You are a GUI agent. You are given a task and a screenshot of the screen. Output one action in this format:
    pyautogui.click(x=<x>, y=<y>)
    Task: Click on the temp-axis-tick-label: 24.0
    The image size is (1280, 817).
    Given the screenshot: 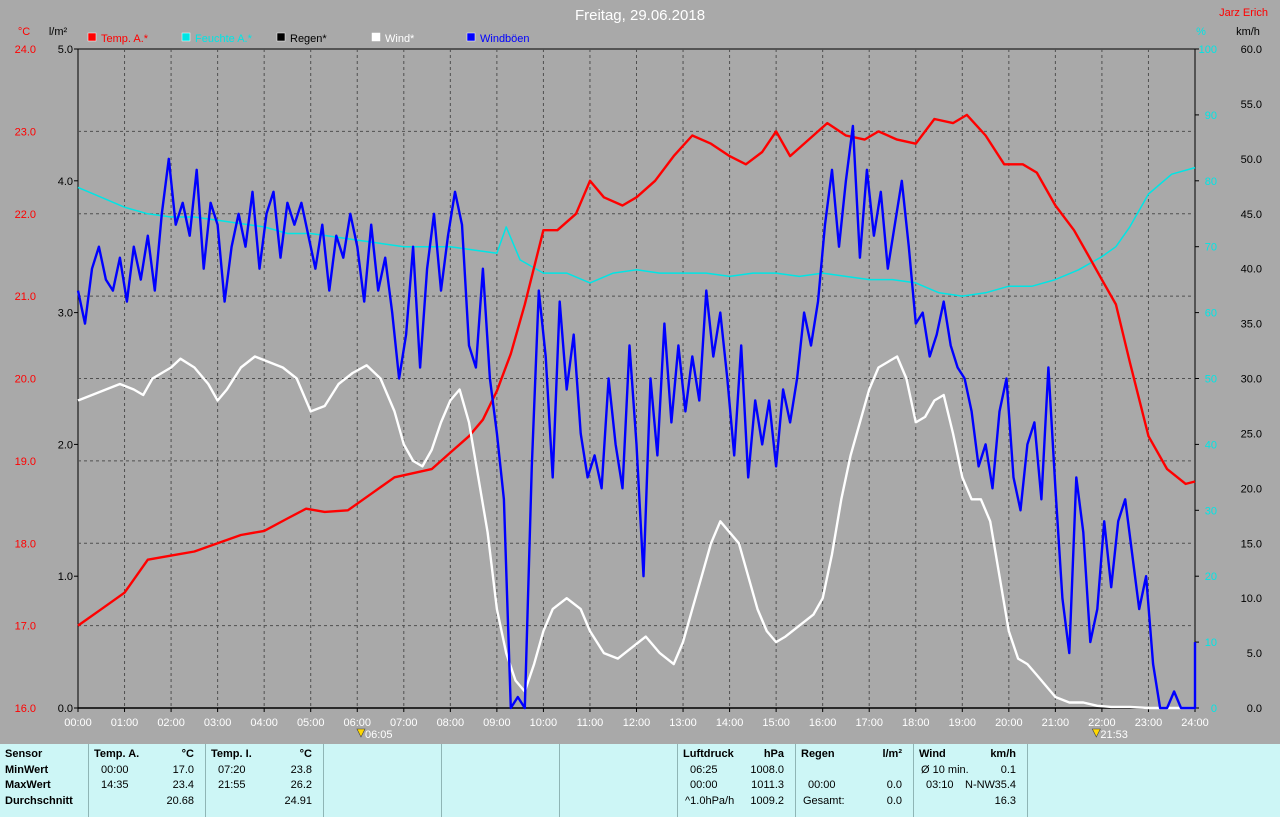 What is the action you would take?
    pyautogui.click(x=25, y=50)
    